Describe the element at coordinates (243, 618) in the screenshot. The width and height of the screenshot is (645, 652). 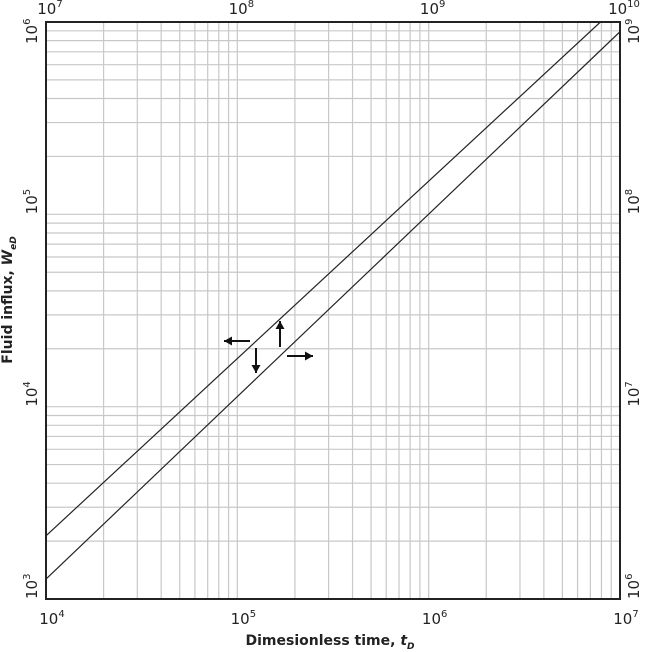
I see `x-tick-label: 10⁵` at that location.